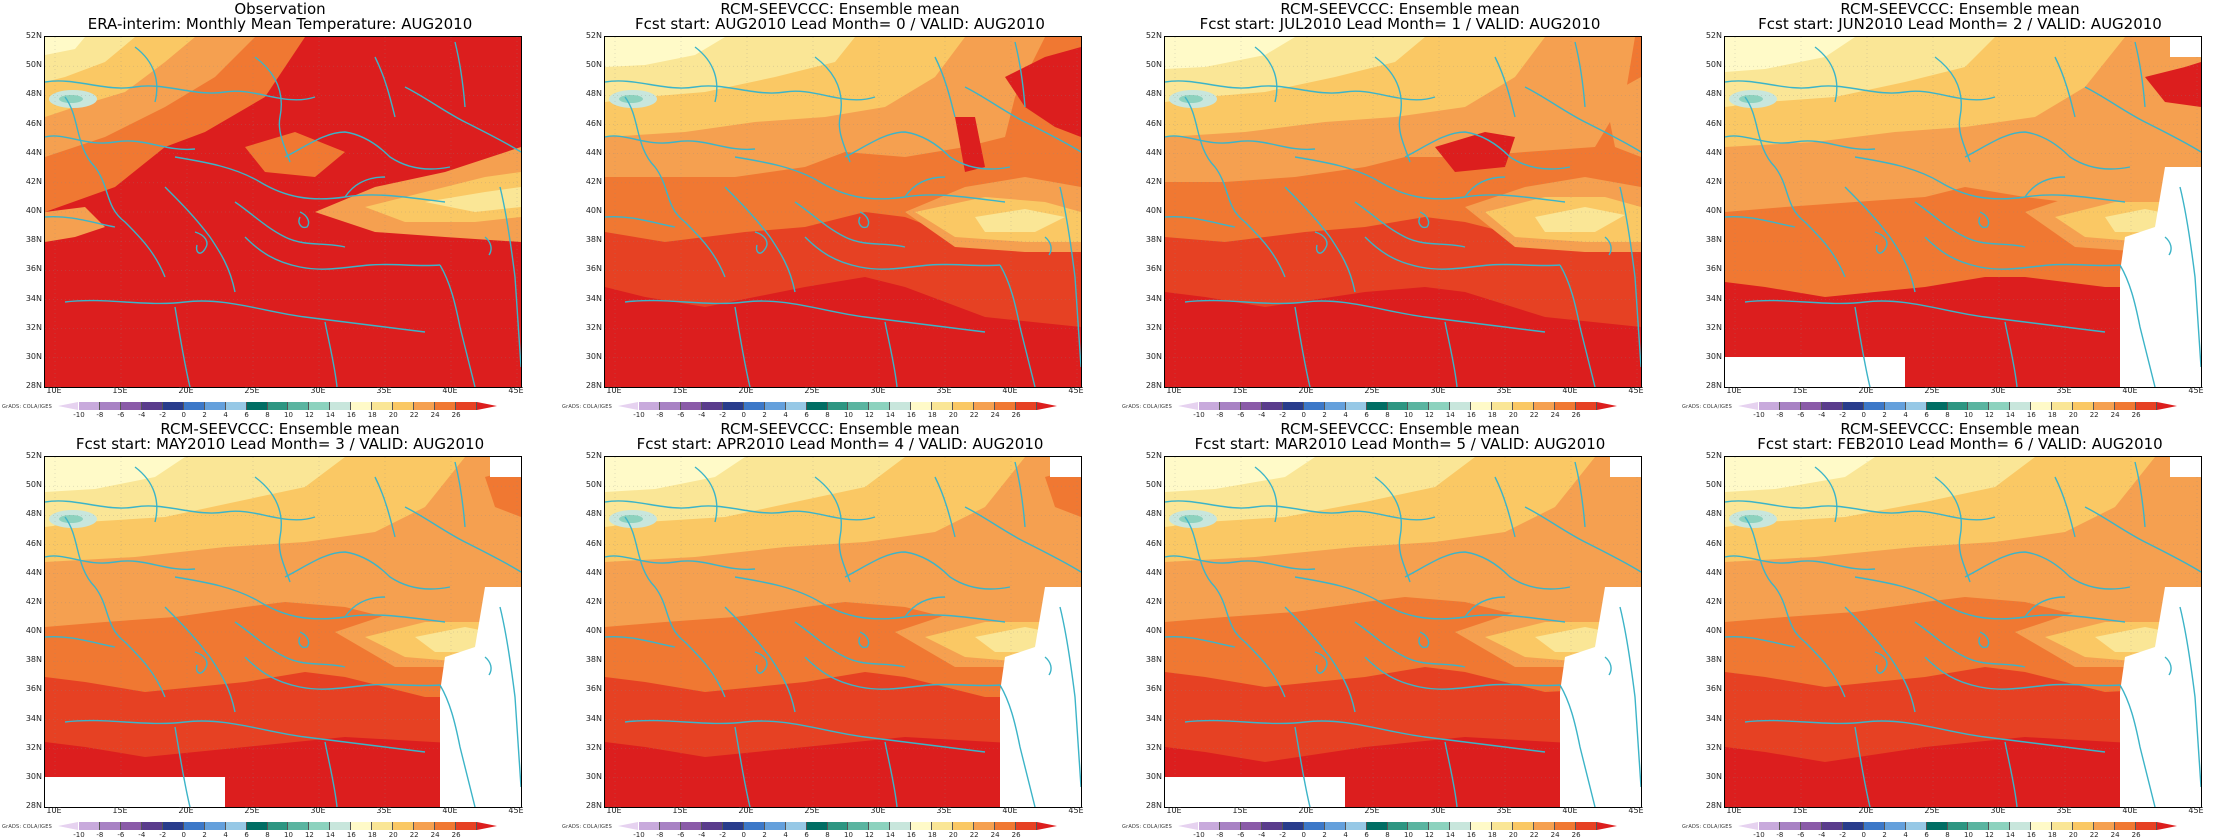  I want to click on colorbar-tick-label: 6, so click(1926, 835).